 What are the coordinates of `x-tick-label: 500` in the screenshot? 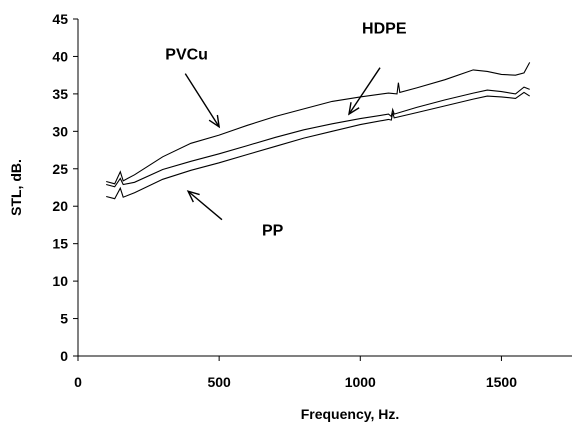 It's located at (219, 382).